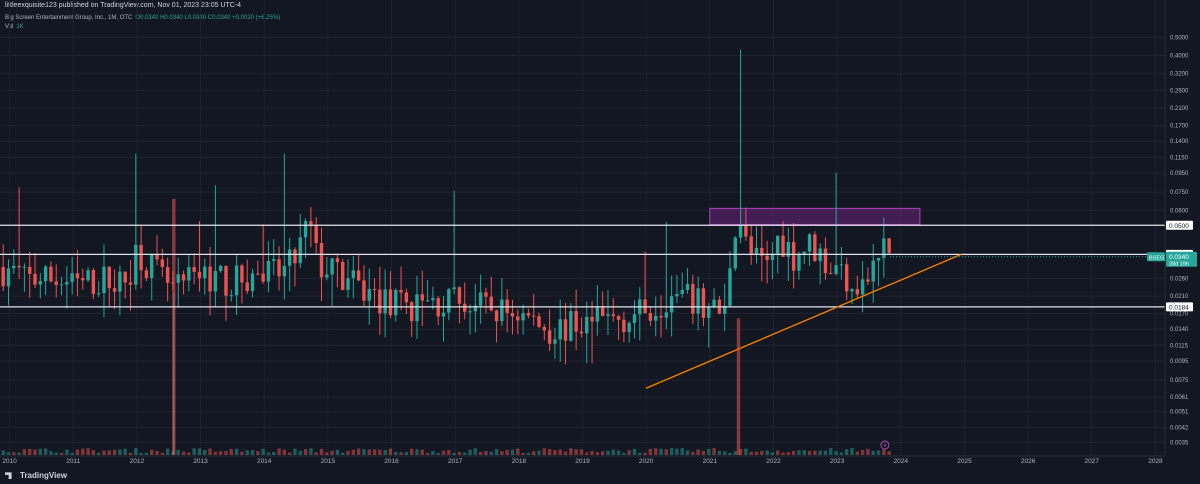 The height and width of the screenshot is (484, 1200). Describe the element at coordinates (43, 475) in the screenshot. I see `brand-label: TradingView` at that location.